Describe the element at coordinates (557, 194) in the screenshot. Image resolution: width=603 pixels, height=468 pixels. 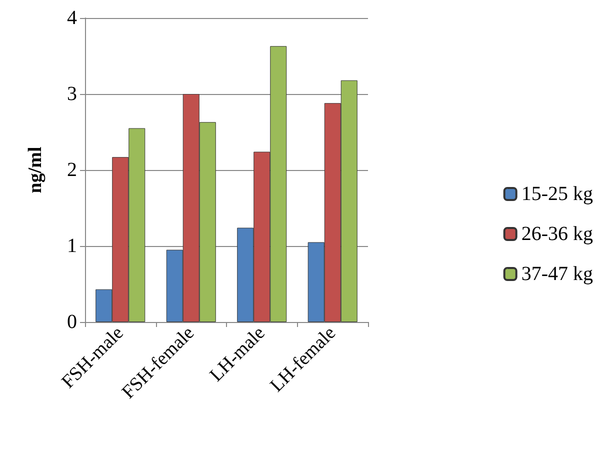
I see `legend-label: 15-25 kg` at that location.